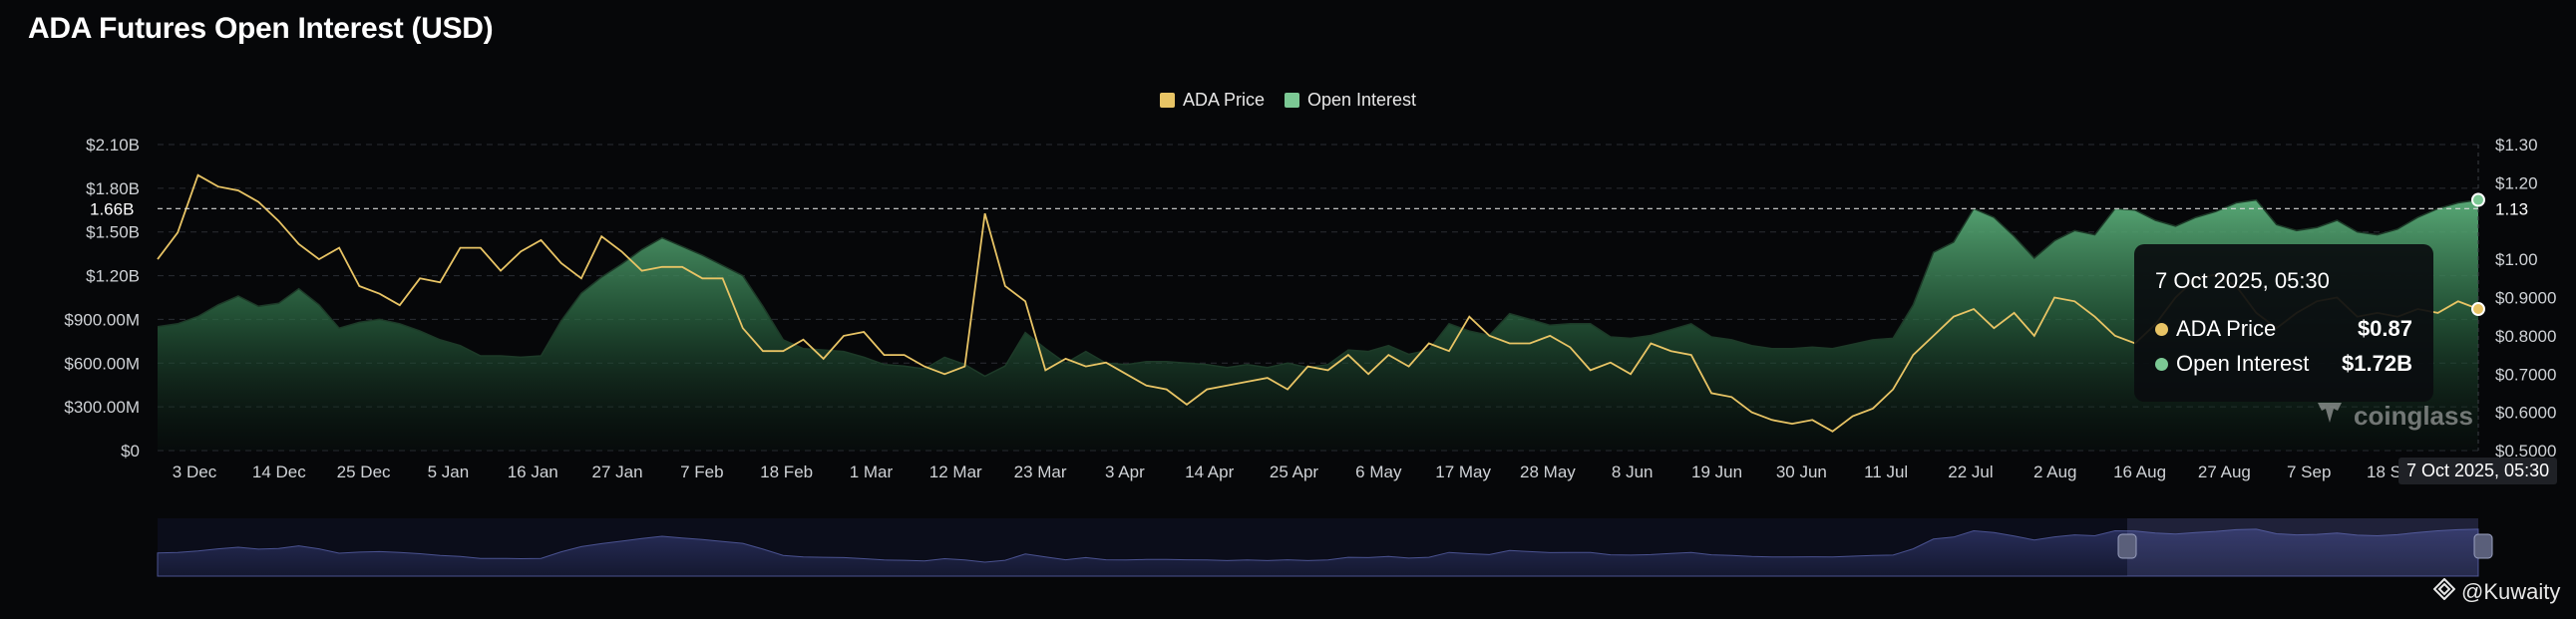  What do you see at coordinates (2478, 199) in the screenshot?
I see `oi-end-point` at bounding box center [2478, 199].